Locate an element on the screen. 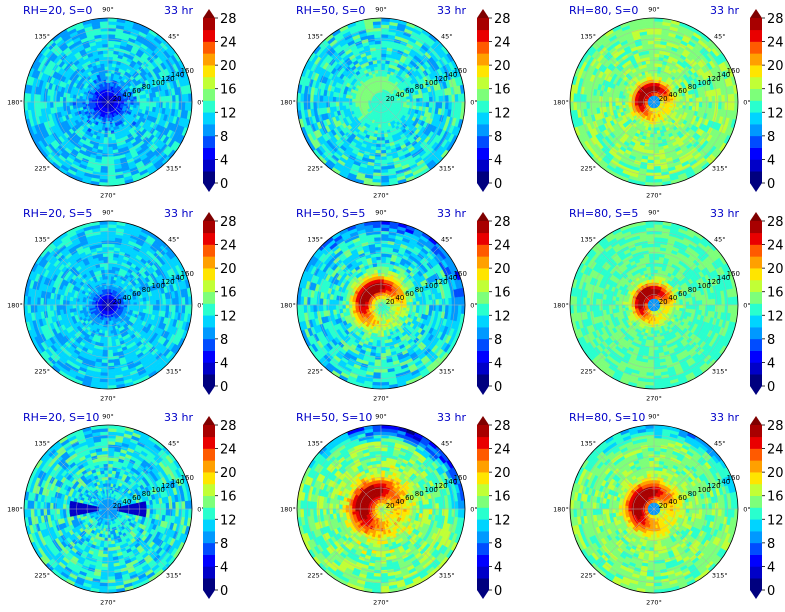 The width and height of the screenshot is (785, 612). radial-tick-label: 40 is located at coordinates (126, 95).